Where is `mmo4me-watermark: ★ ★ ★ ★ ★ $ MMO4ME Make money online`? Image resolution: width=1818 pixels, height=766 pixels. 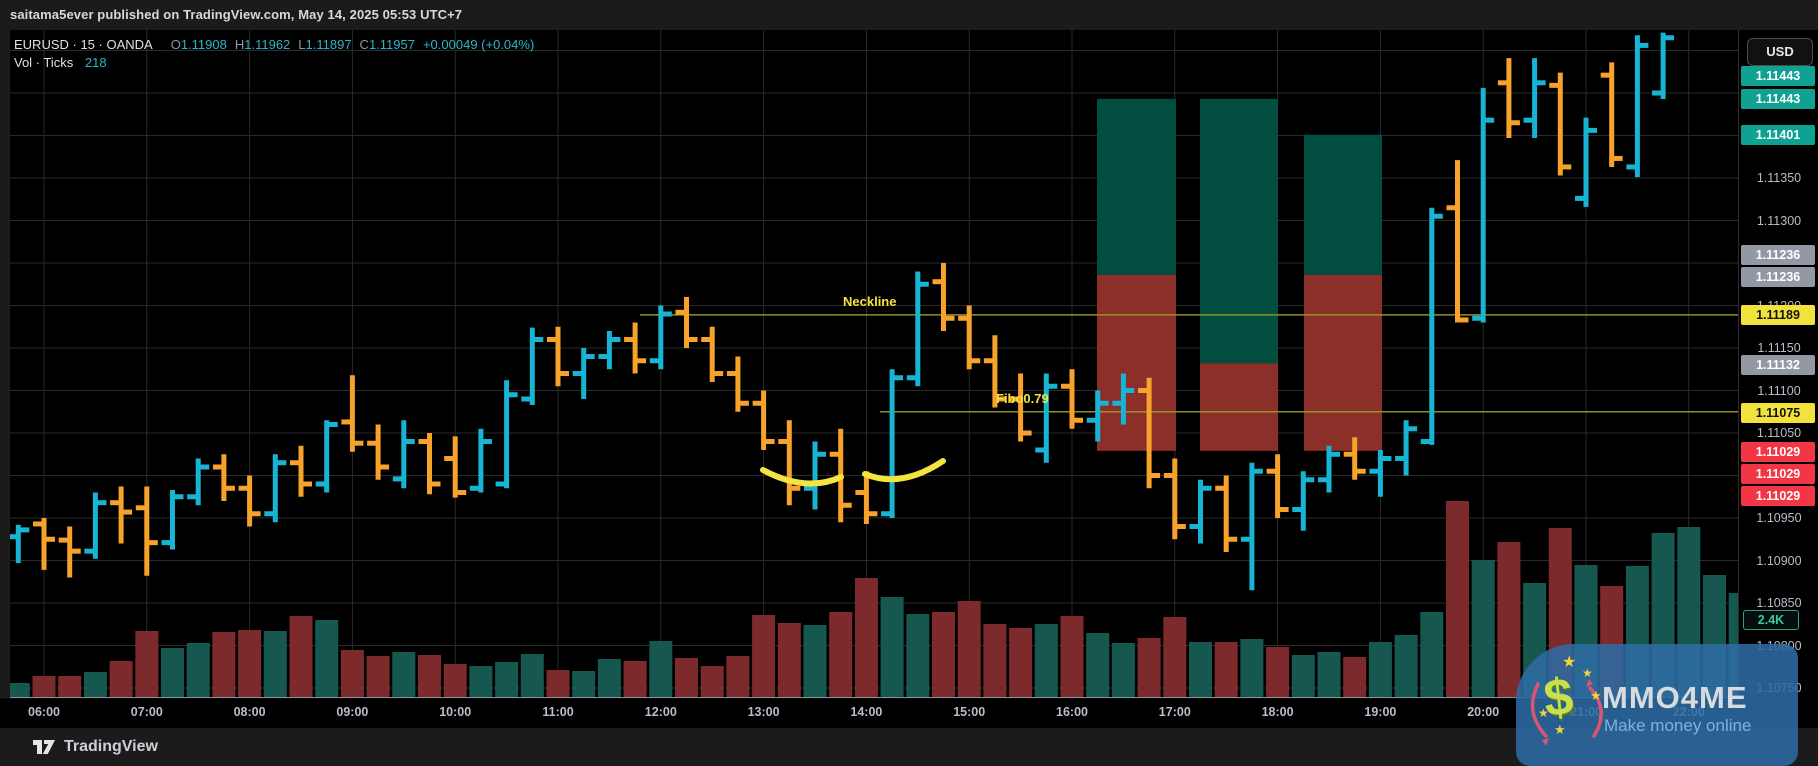
mmo4me-watermark: ★ ★ ★ ★ ★ $ MMO4ME Make money online is located at coordinates (1657, 705).